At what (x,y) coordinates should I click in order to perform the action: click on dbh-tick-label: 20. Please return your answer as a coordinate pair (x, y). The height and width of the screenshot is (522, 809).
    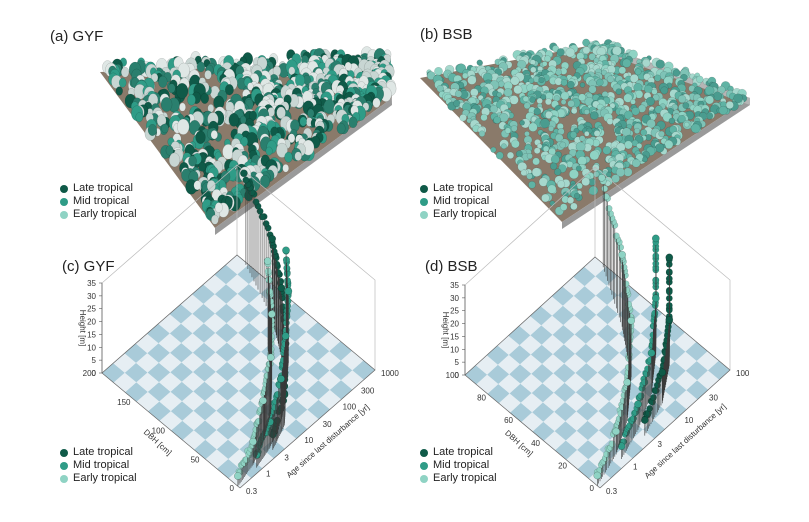
    Looking at the image, I should click on (562, 465).